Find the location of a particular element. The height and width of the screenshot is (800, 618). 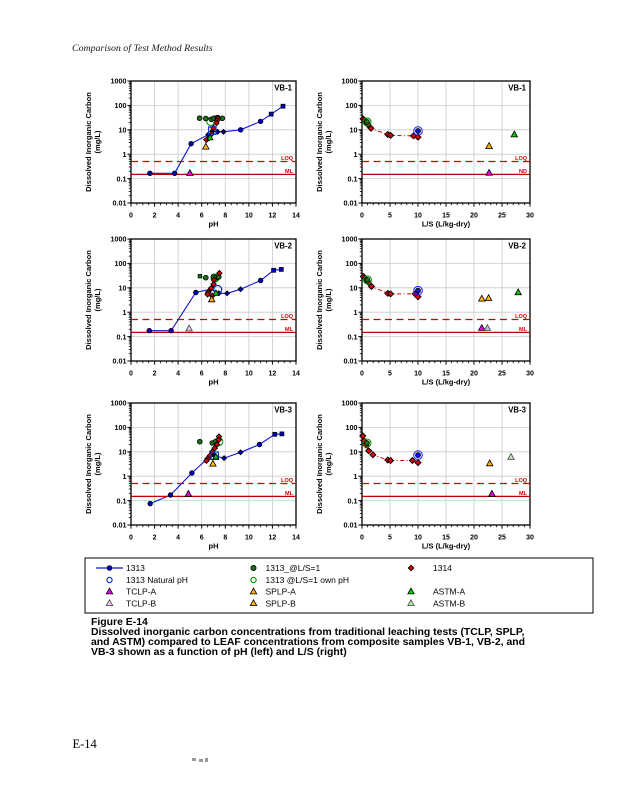

svg-text: 1313 @L/S=1 own pH is located at coordinates (308, 580).